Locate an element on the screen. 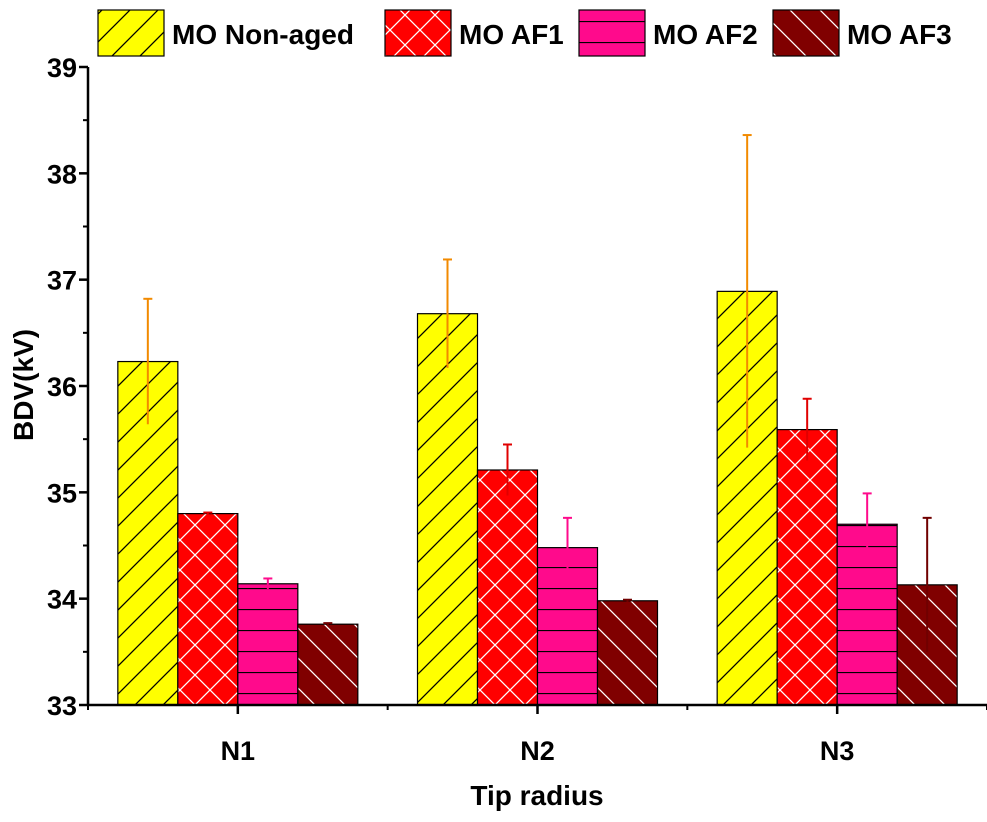 The width and height of the screenshot is (987, 822). bar-mo-af3-n1 is located at coordinates (328, 664).